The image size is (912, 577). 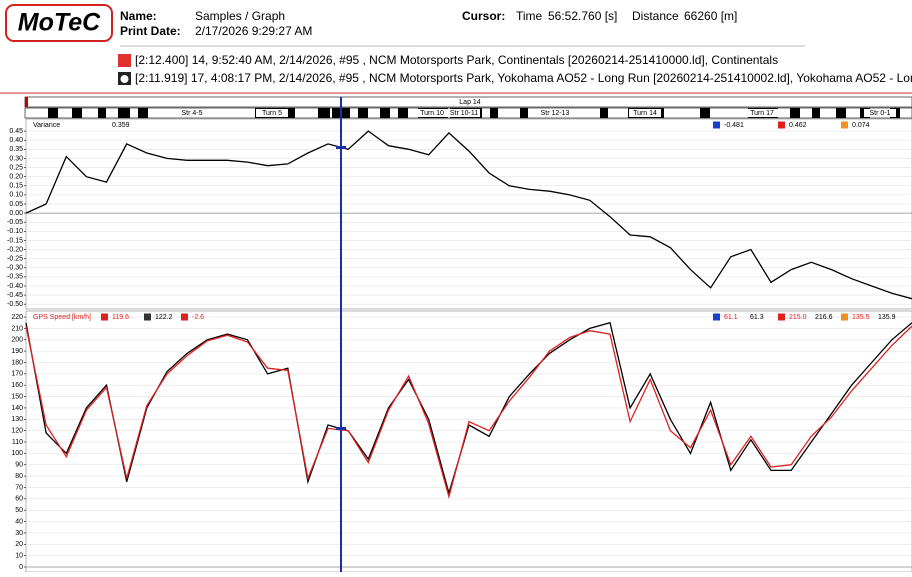 What do you see at coordinates (432, 113) in the screenshot?
I see `sector-label: Turn 10` at bounding box center [432, 113].